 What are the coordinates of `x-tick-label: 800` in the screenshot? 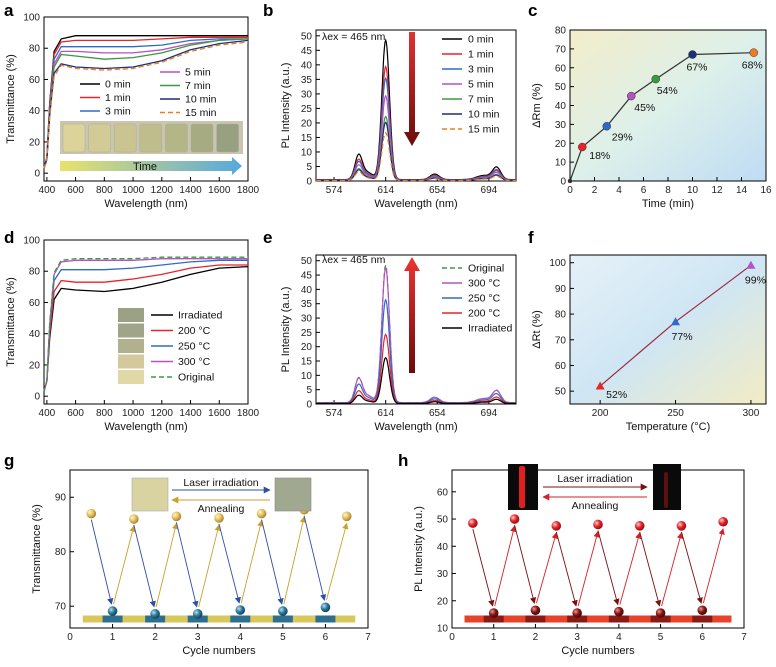 It's located at (104, 413).